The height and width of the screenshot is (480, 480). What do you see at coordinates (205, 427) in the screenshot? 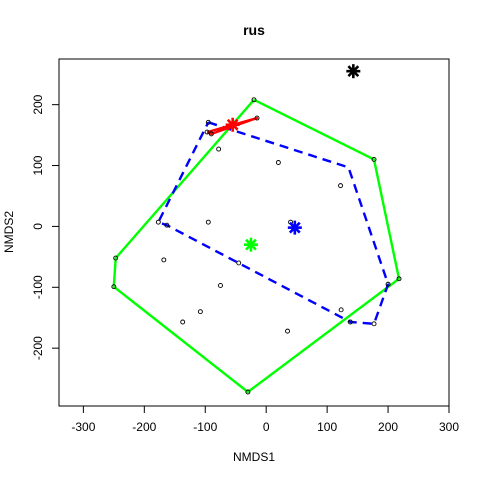
I see `x-tick-label: -100` at bounding box center [205, 427].